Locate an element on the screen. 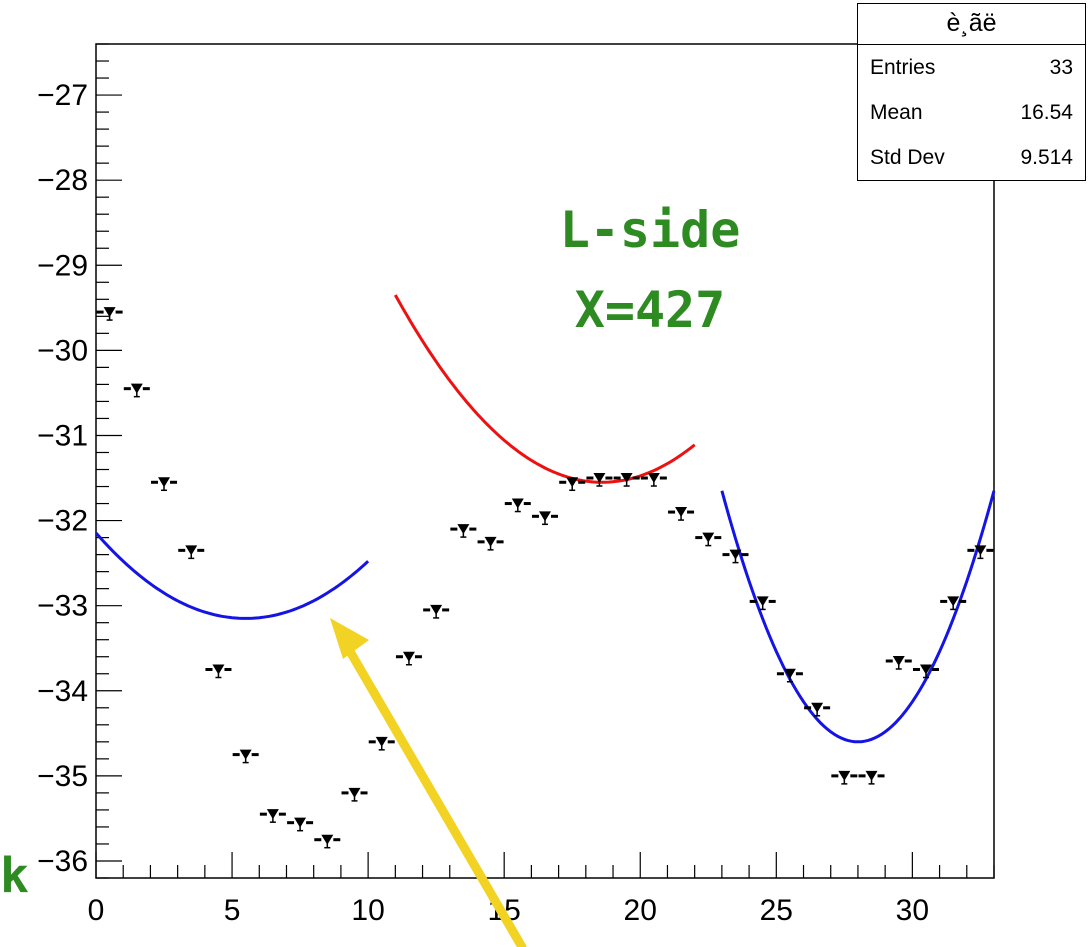 The width and height of the screenshot is (1091, 947). y-tick-label: −35 is located at coordinates (62, 776).